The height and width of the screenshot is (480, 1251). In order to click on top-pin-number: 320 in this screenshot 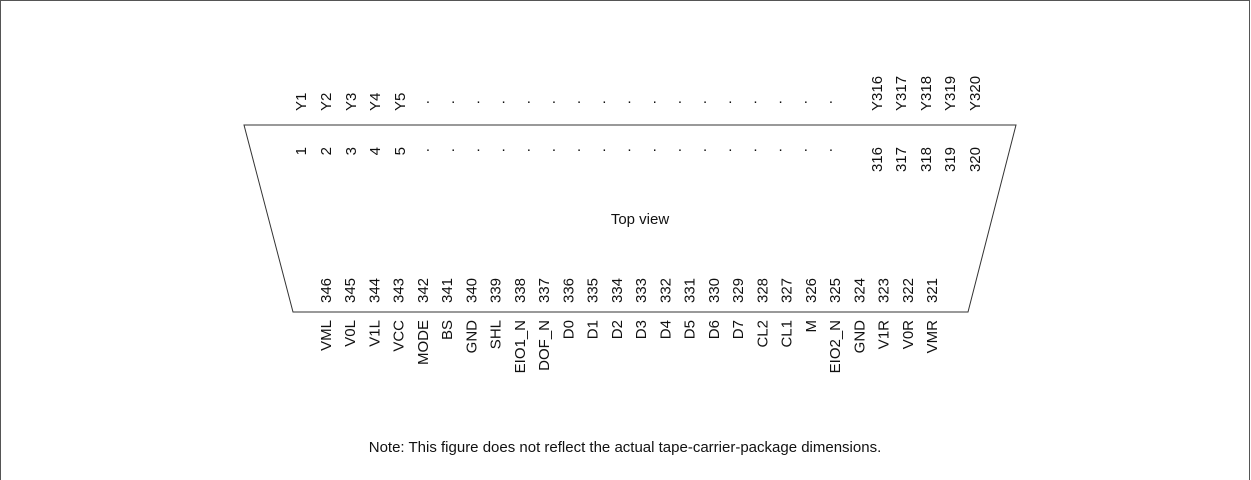, I will do `click(975, 159)`.